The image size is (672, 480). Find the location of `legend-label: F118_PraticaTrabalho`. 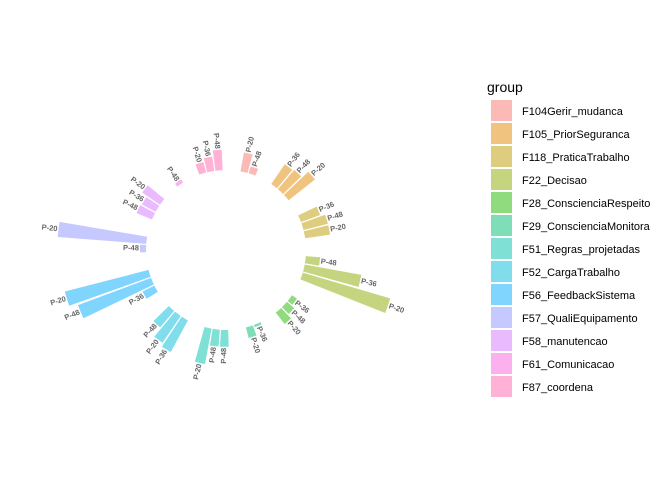

legend-label: F118_PraticaTrabalho is located at coordinates (576, 158).